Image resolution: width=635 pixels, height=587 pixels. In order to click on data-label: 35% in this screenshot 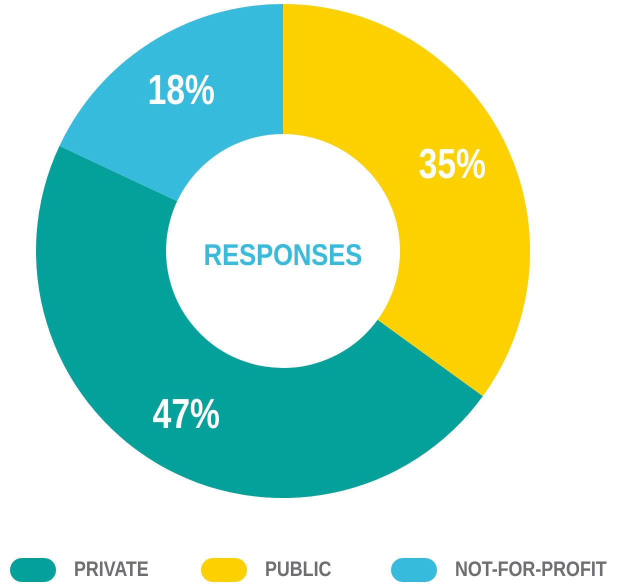, I will do `click(452, 165)`.